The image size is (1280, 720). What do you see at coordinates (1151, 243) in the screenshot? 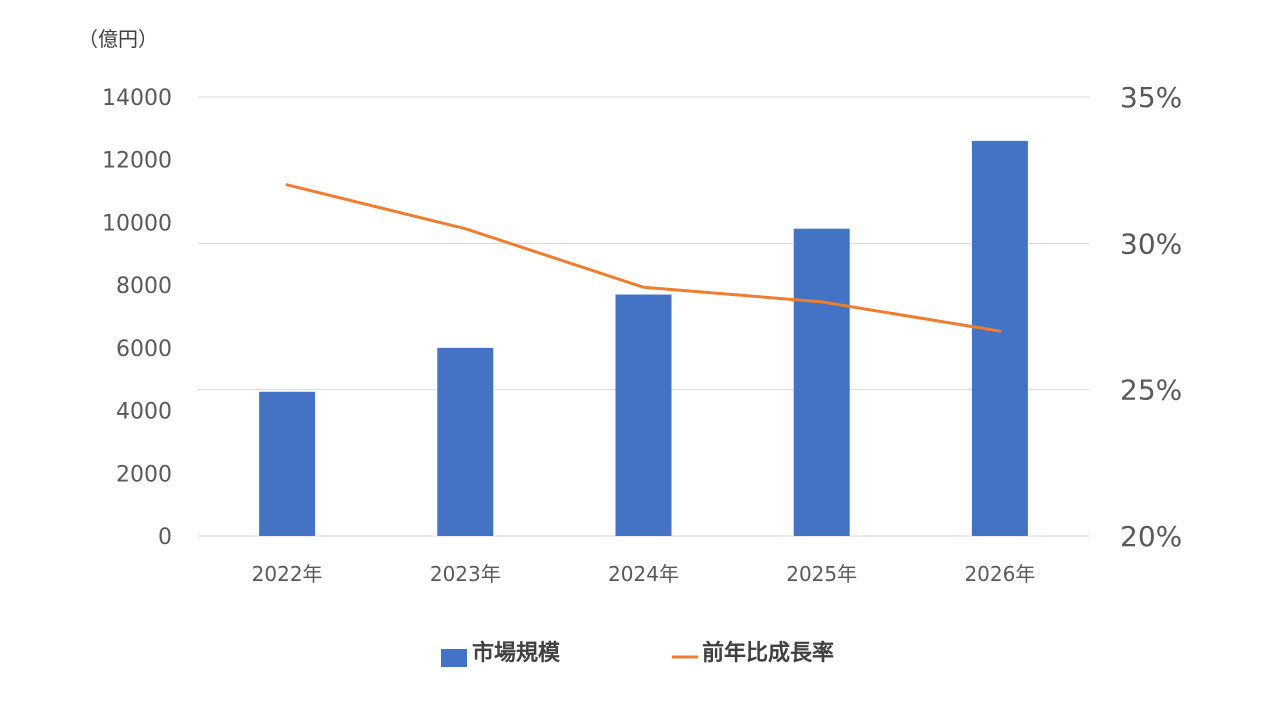
I see `y-right-tick-label: 30%` at bounding box center [1151, 243].